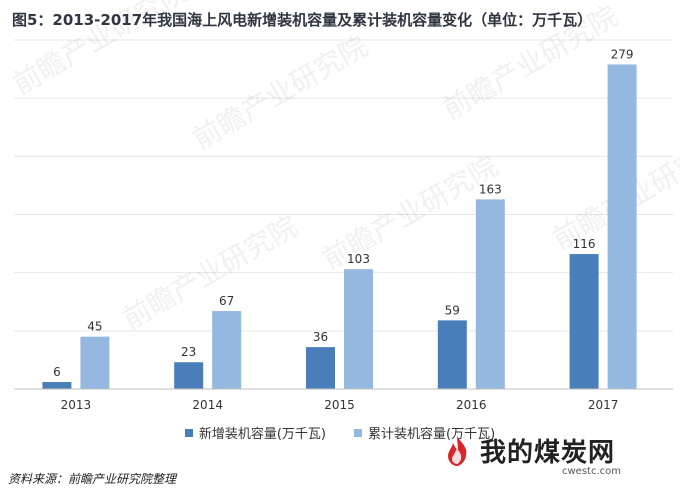 Image resolution: width=680 pixels, height=492 pixels. What do you see at coordinates (358, 432) in the screenshot?
I see `legend-swatch-cumulative` at bounding box center [358, 432].